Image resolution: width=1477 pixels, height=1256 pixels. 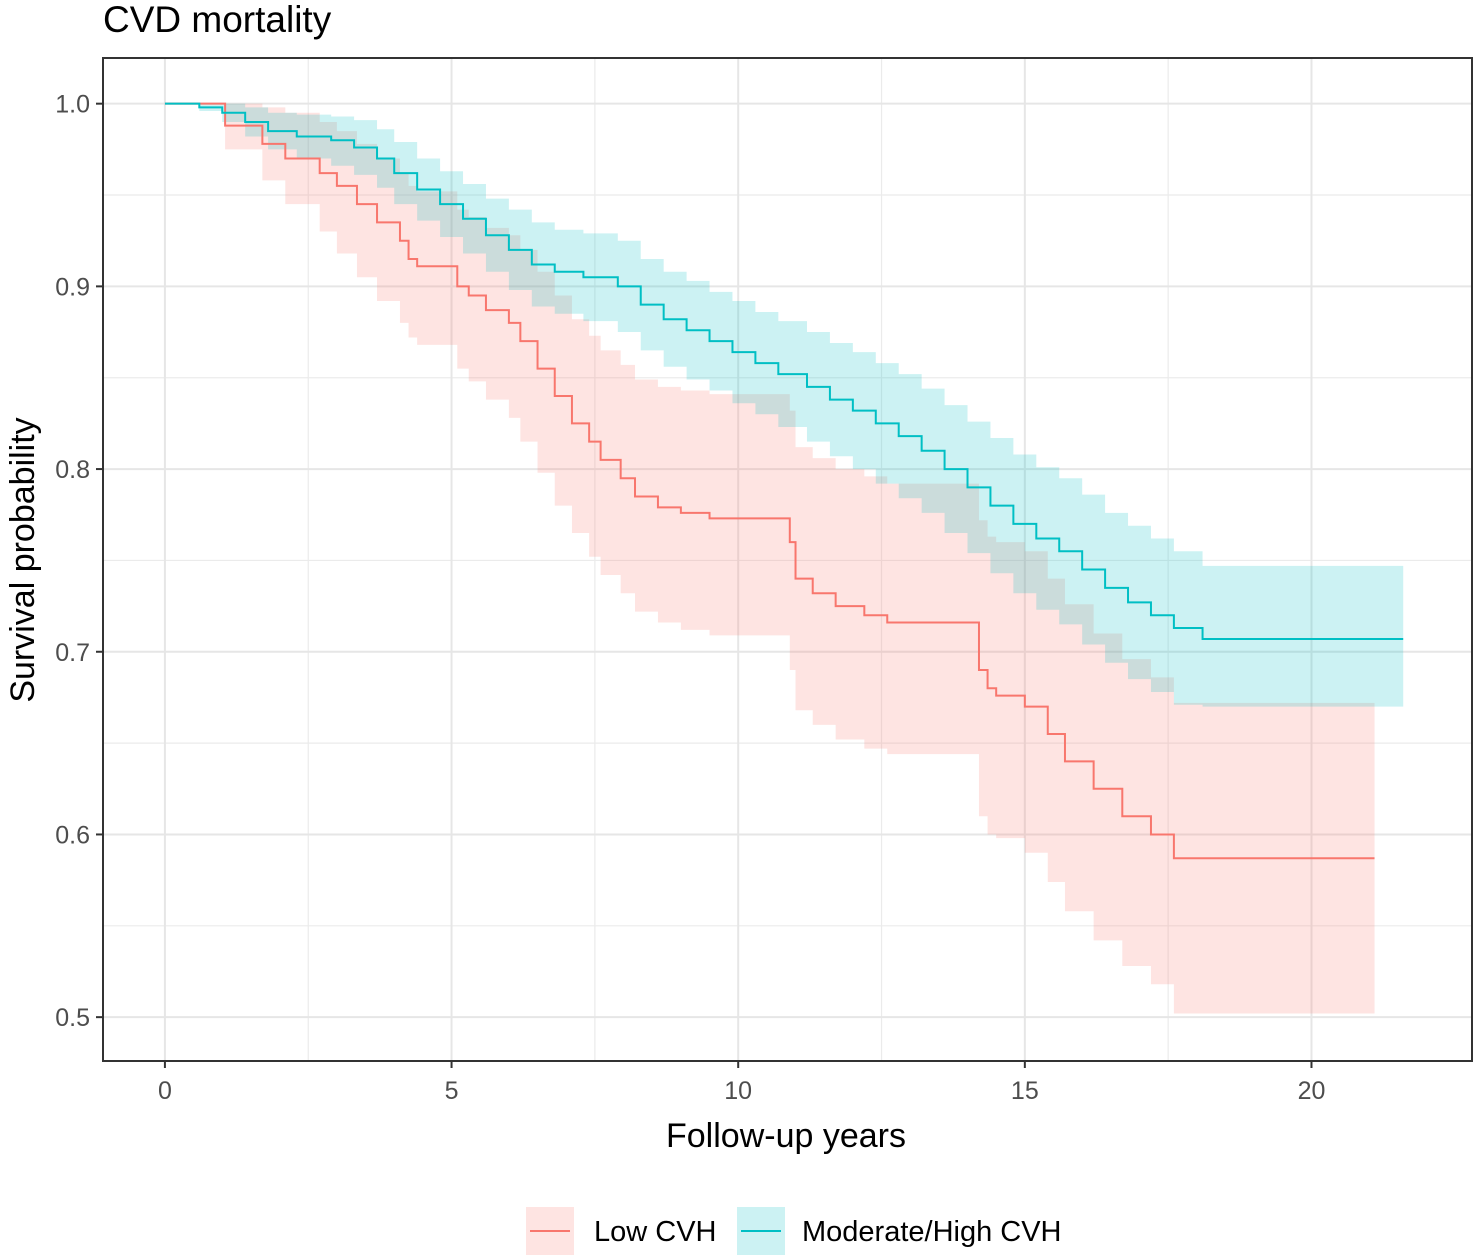 What do you see at coordinates (72, 1018) in the screenshot?
I see `y-tick-label: 0.5` at bounding box center [72, 1018].